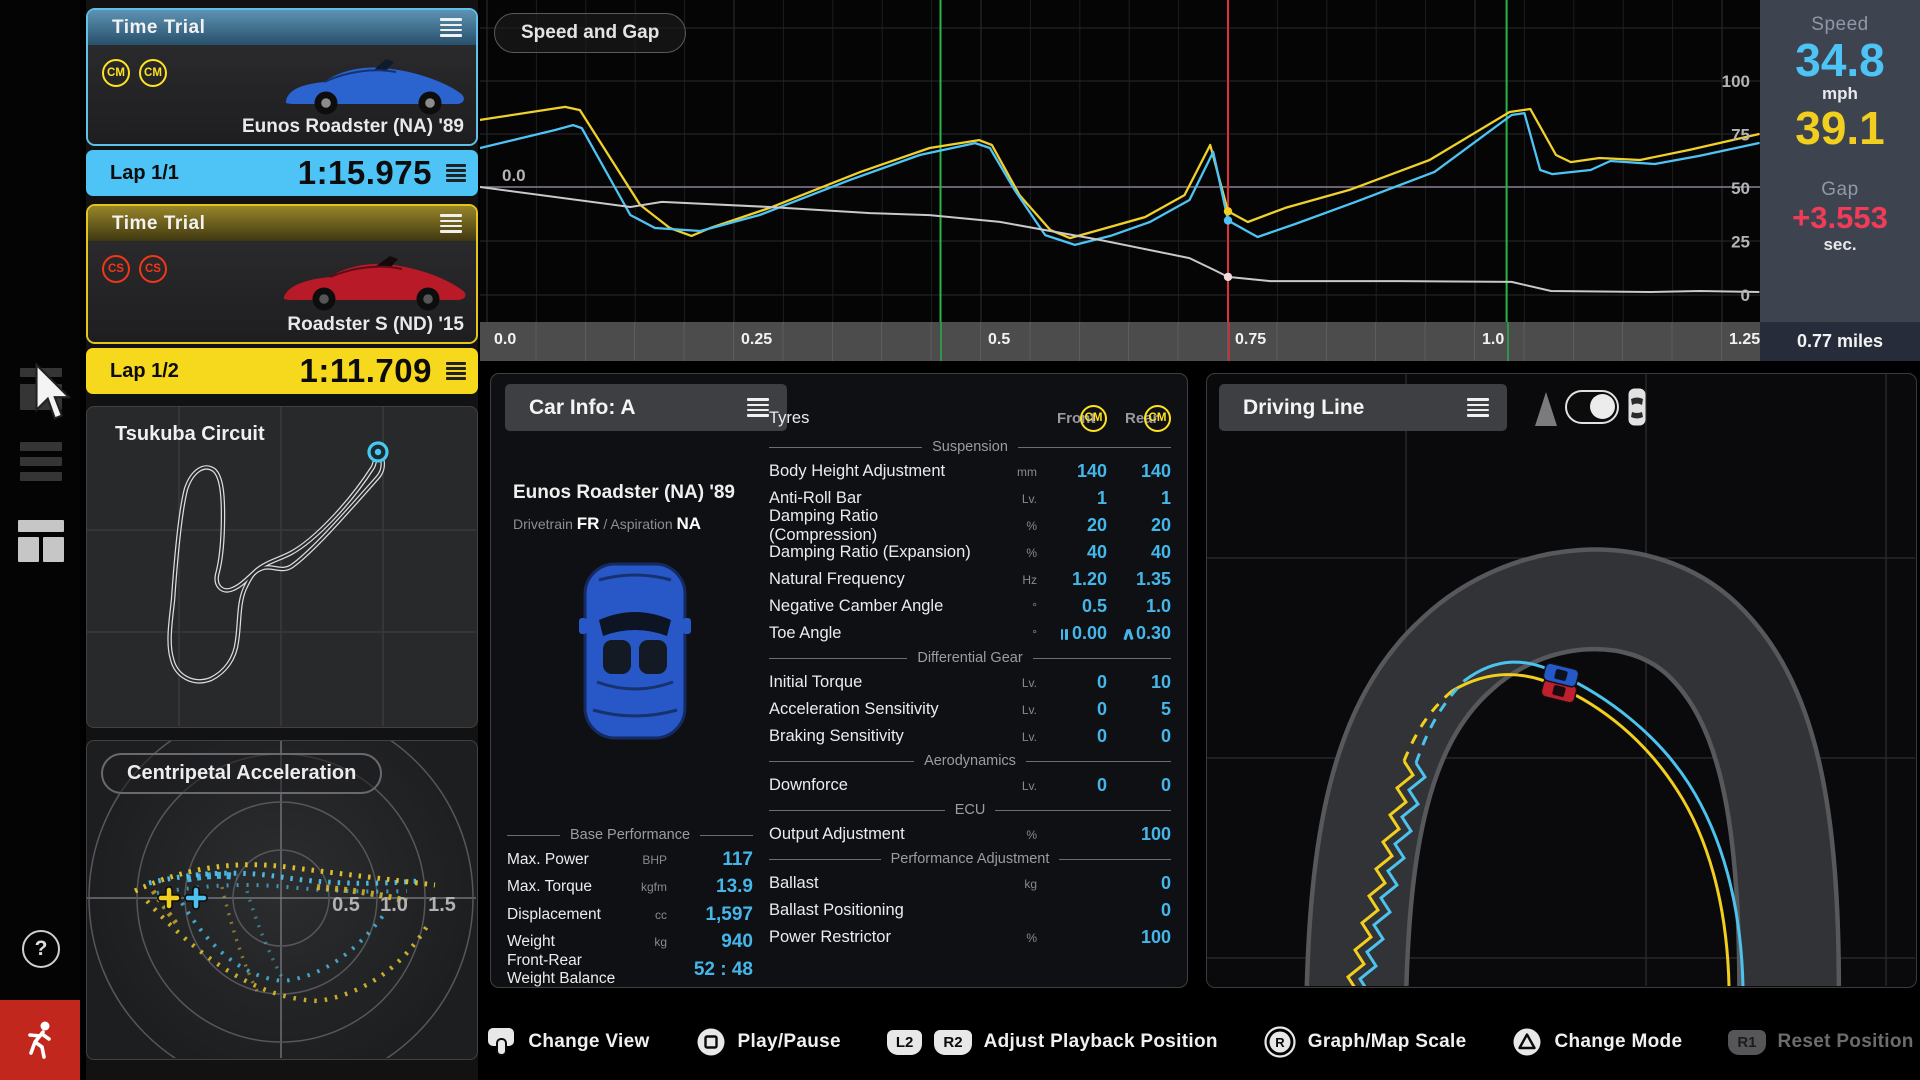 The image size is (1920, 1080). I want to click on triangle-button-icon, so click(1527, 1042).